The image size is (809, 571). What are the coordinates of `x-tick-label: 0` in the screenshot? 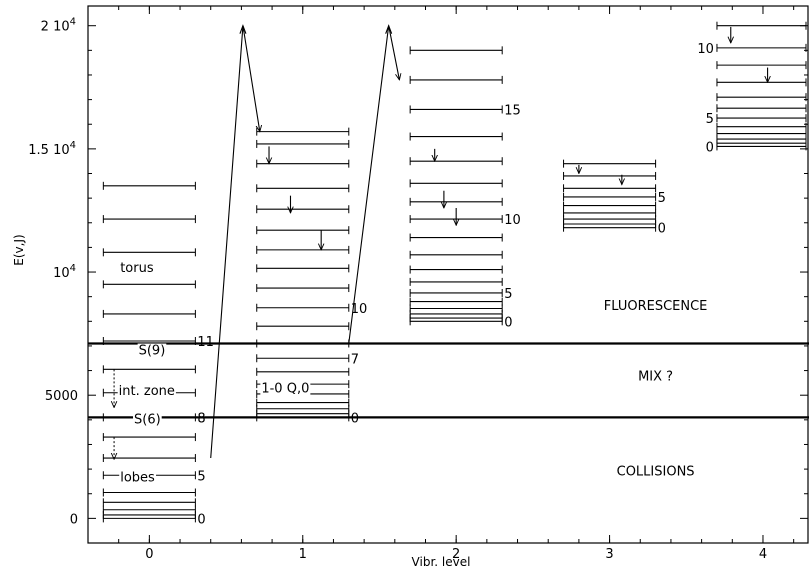 It's located at (149, 554).